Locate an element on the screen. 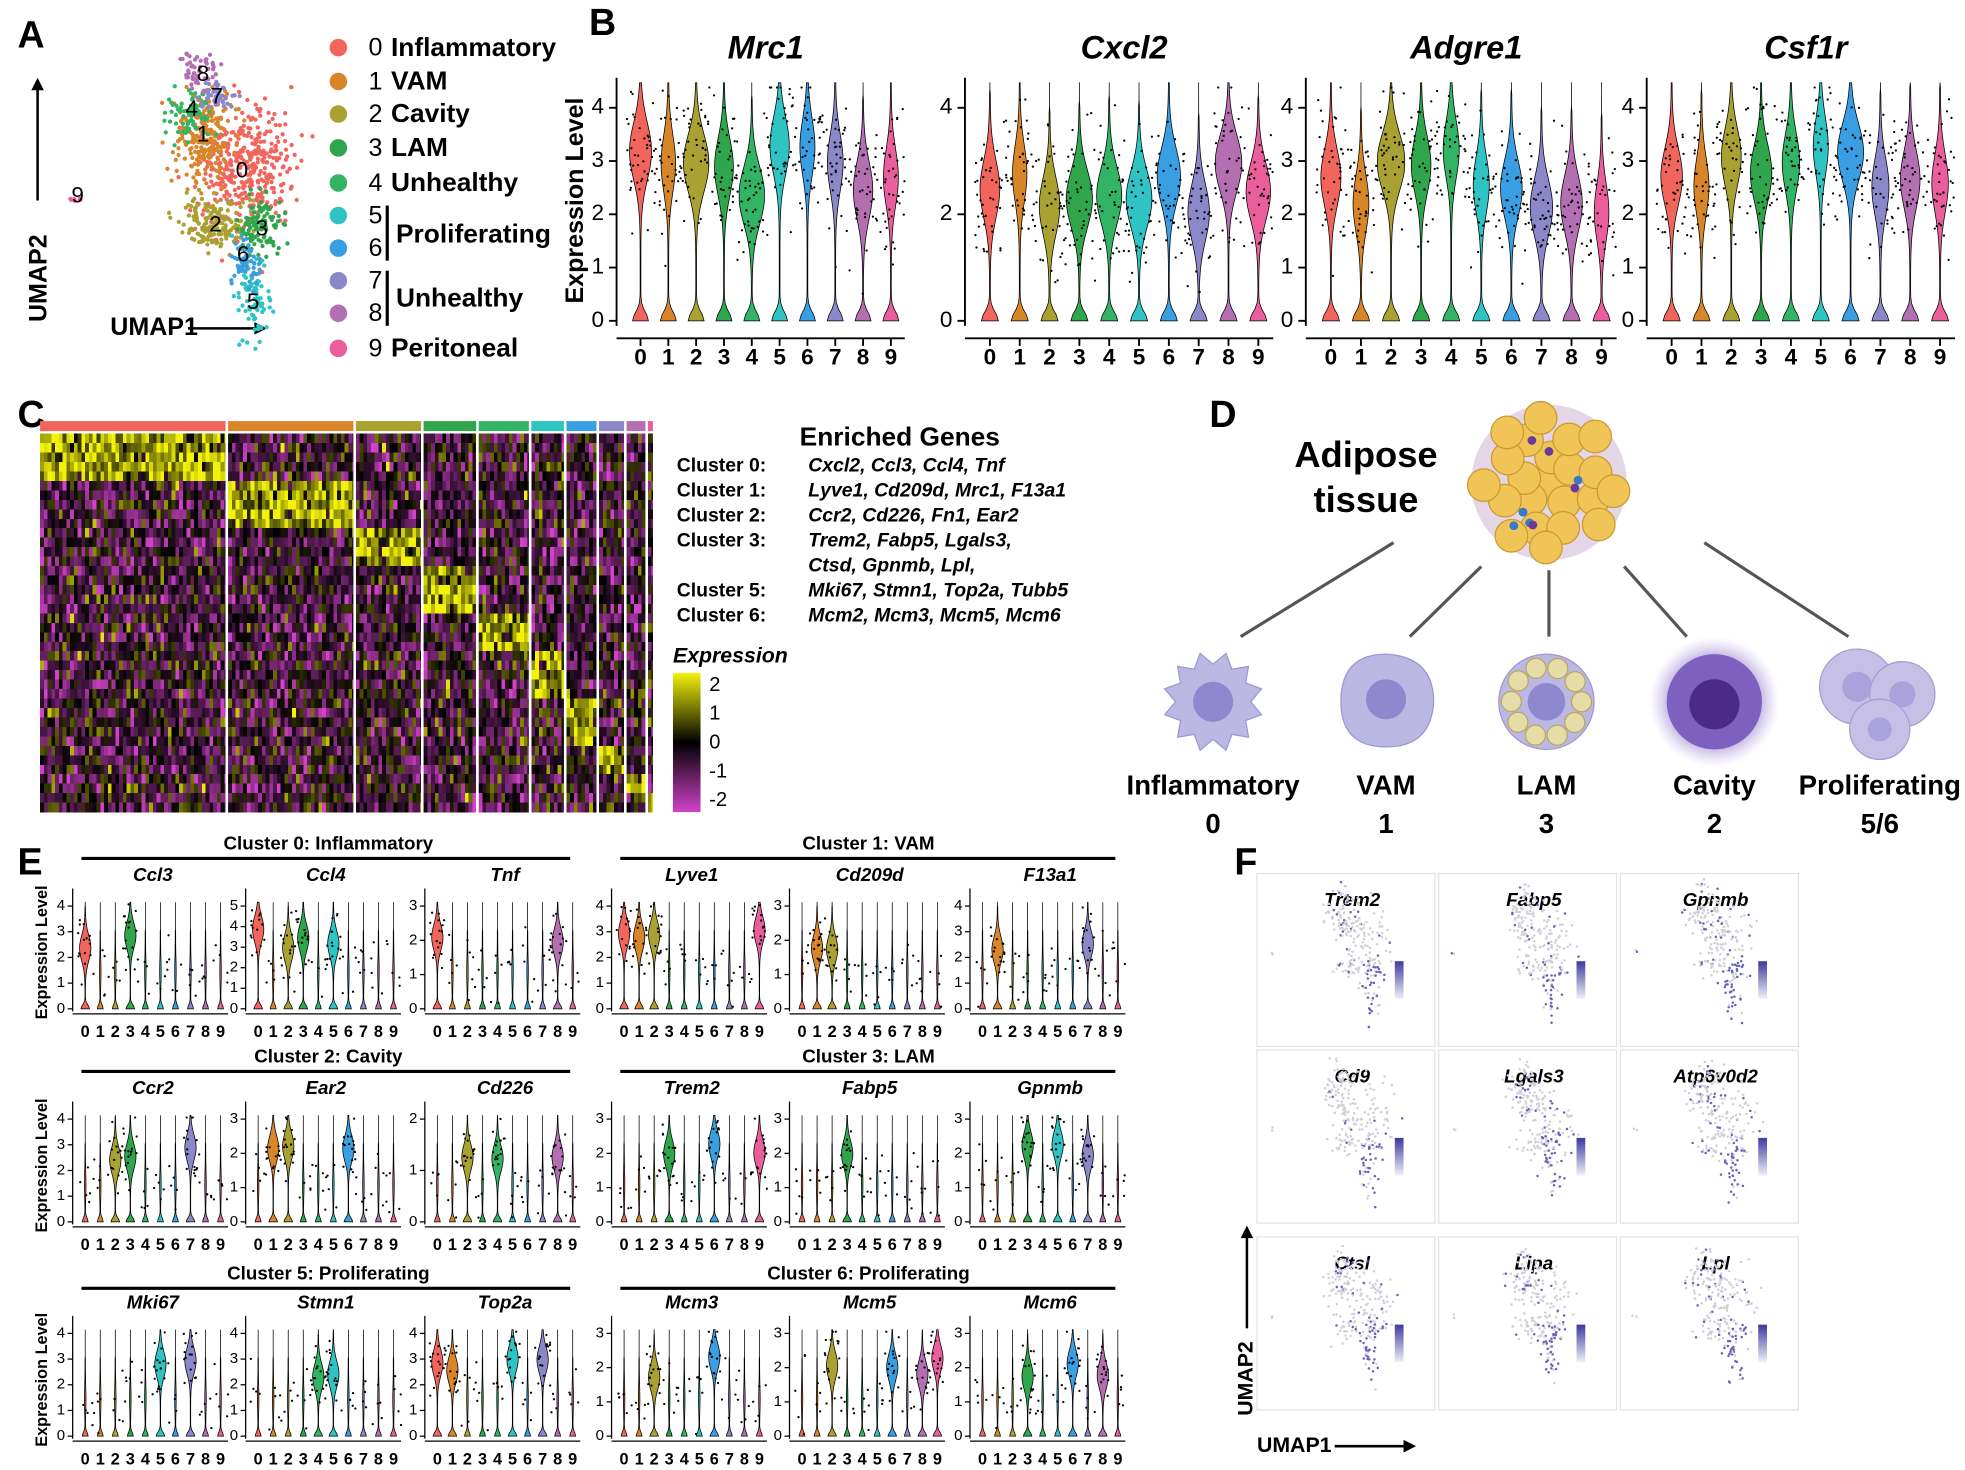 This screenshot has width=1965, height=1470. y-tick-label: 4 is located at coordinates (946, 106).